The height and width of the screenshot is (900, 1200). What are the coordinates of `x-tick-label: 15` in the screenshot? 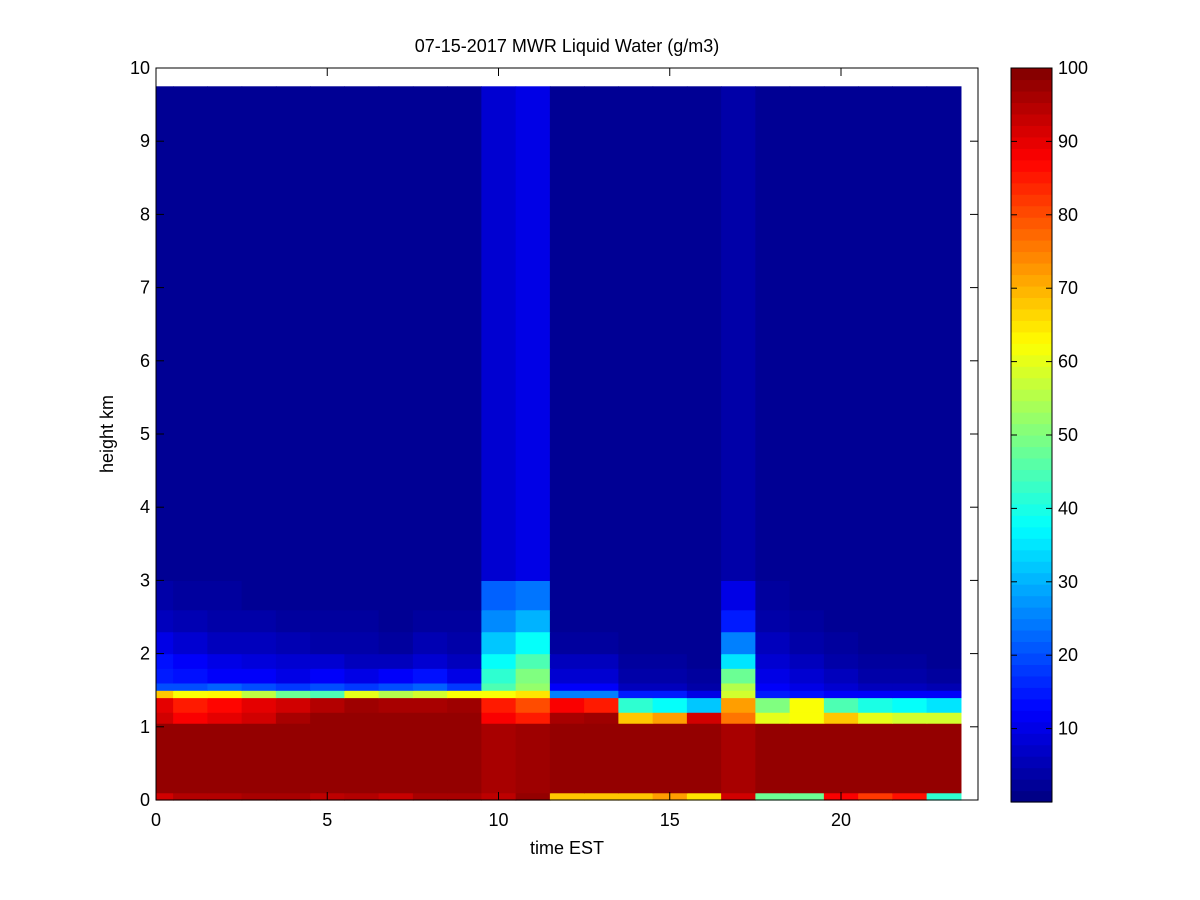 It's located at (670, 820).